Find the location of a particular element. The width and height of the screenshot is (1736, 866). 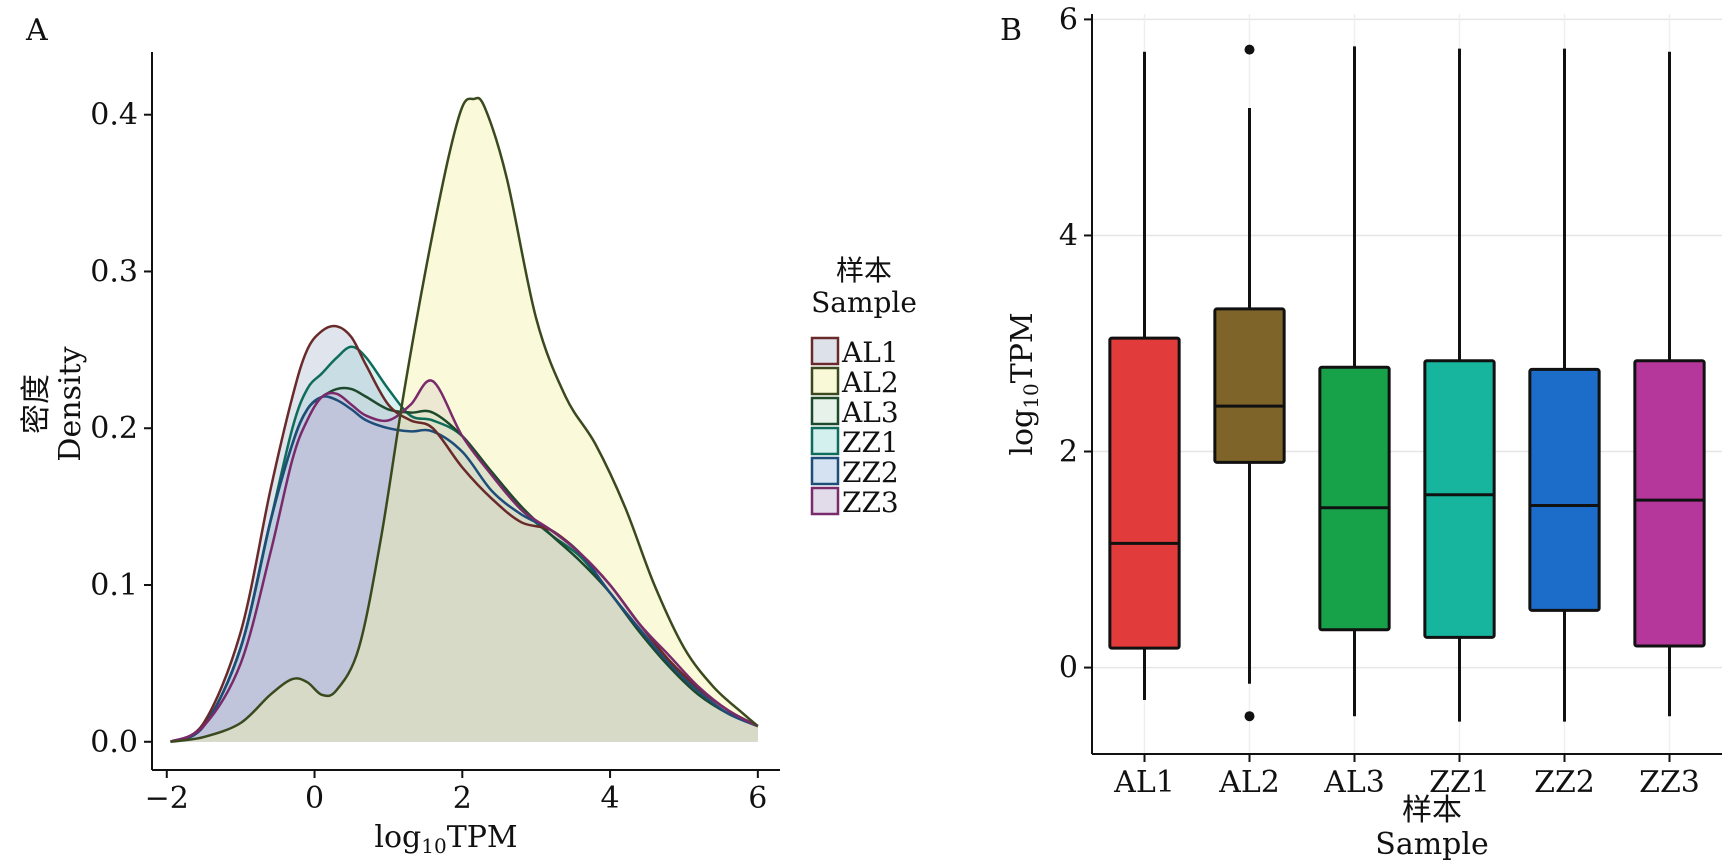

panel-a-y-axis-title: 密度 Density is located at coordinates (53, 403).